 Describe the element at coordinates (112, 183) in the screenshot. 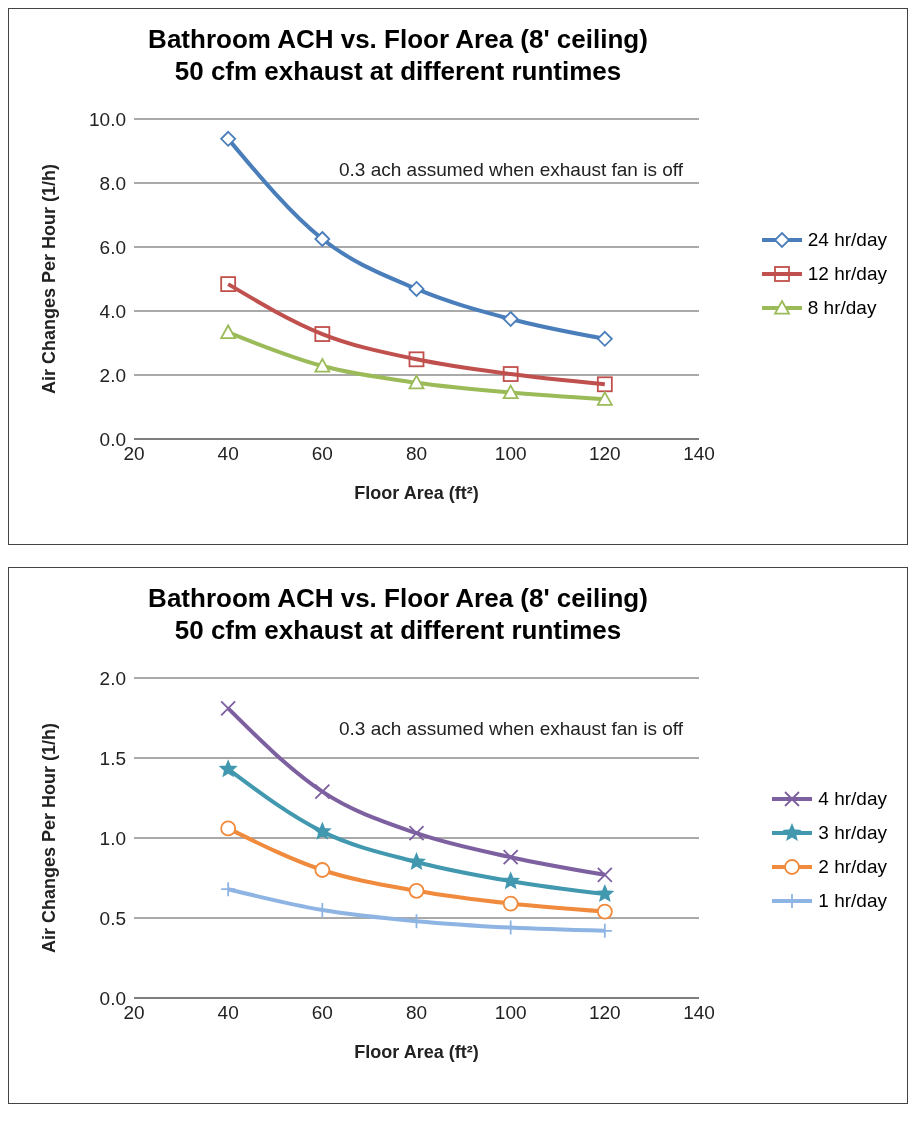

I see `y-tick-label: 8.0` at that location.